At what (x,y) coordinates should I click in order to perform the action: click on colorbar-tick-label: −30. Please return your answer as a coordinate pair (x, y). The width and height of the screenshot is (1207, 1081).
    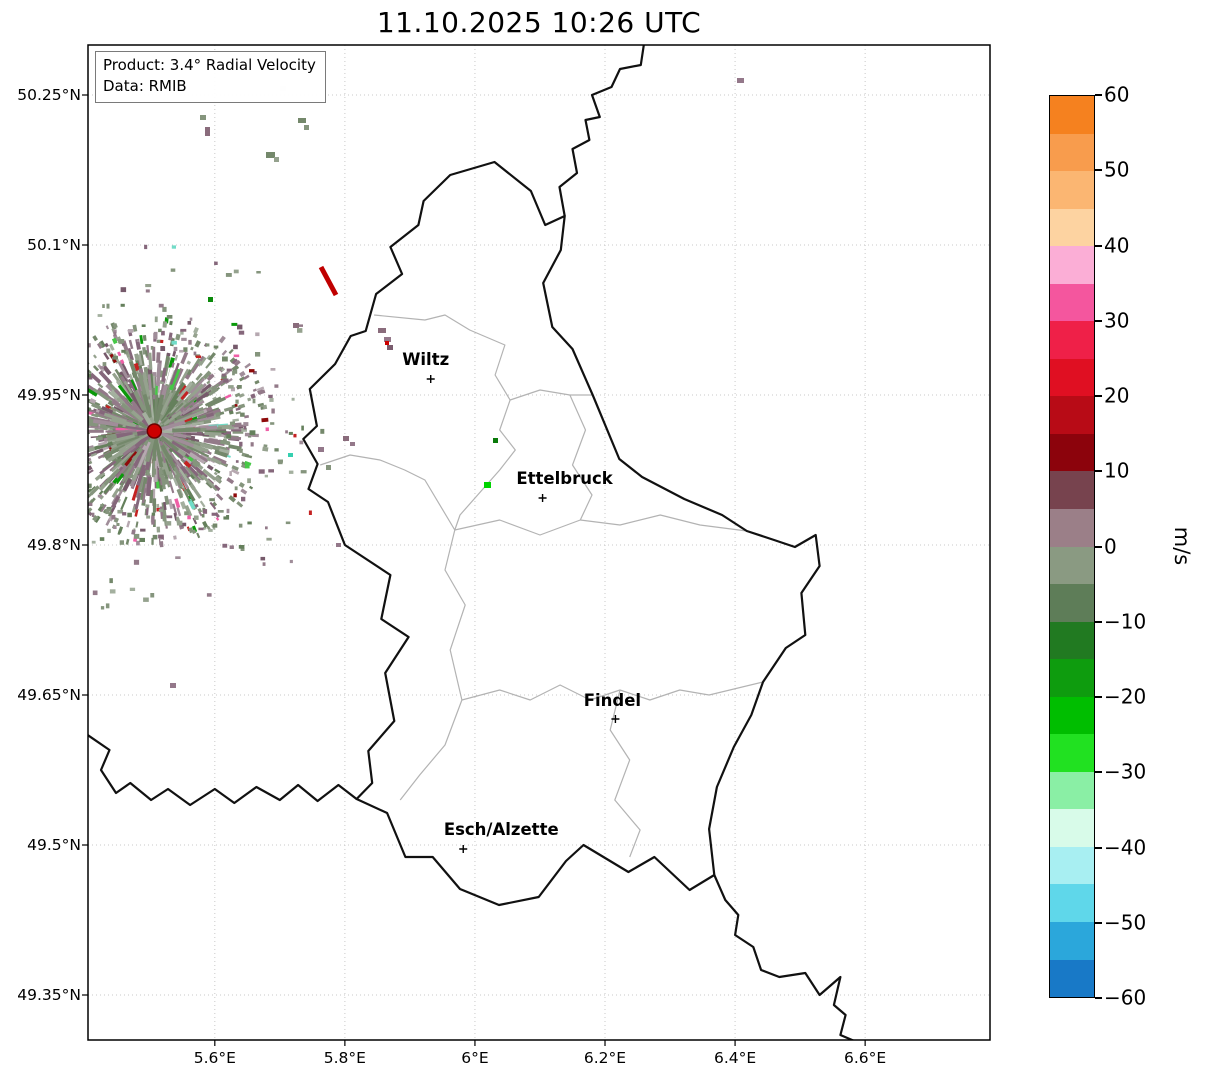
    Looking at the image, I should click on (1125, 771).